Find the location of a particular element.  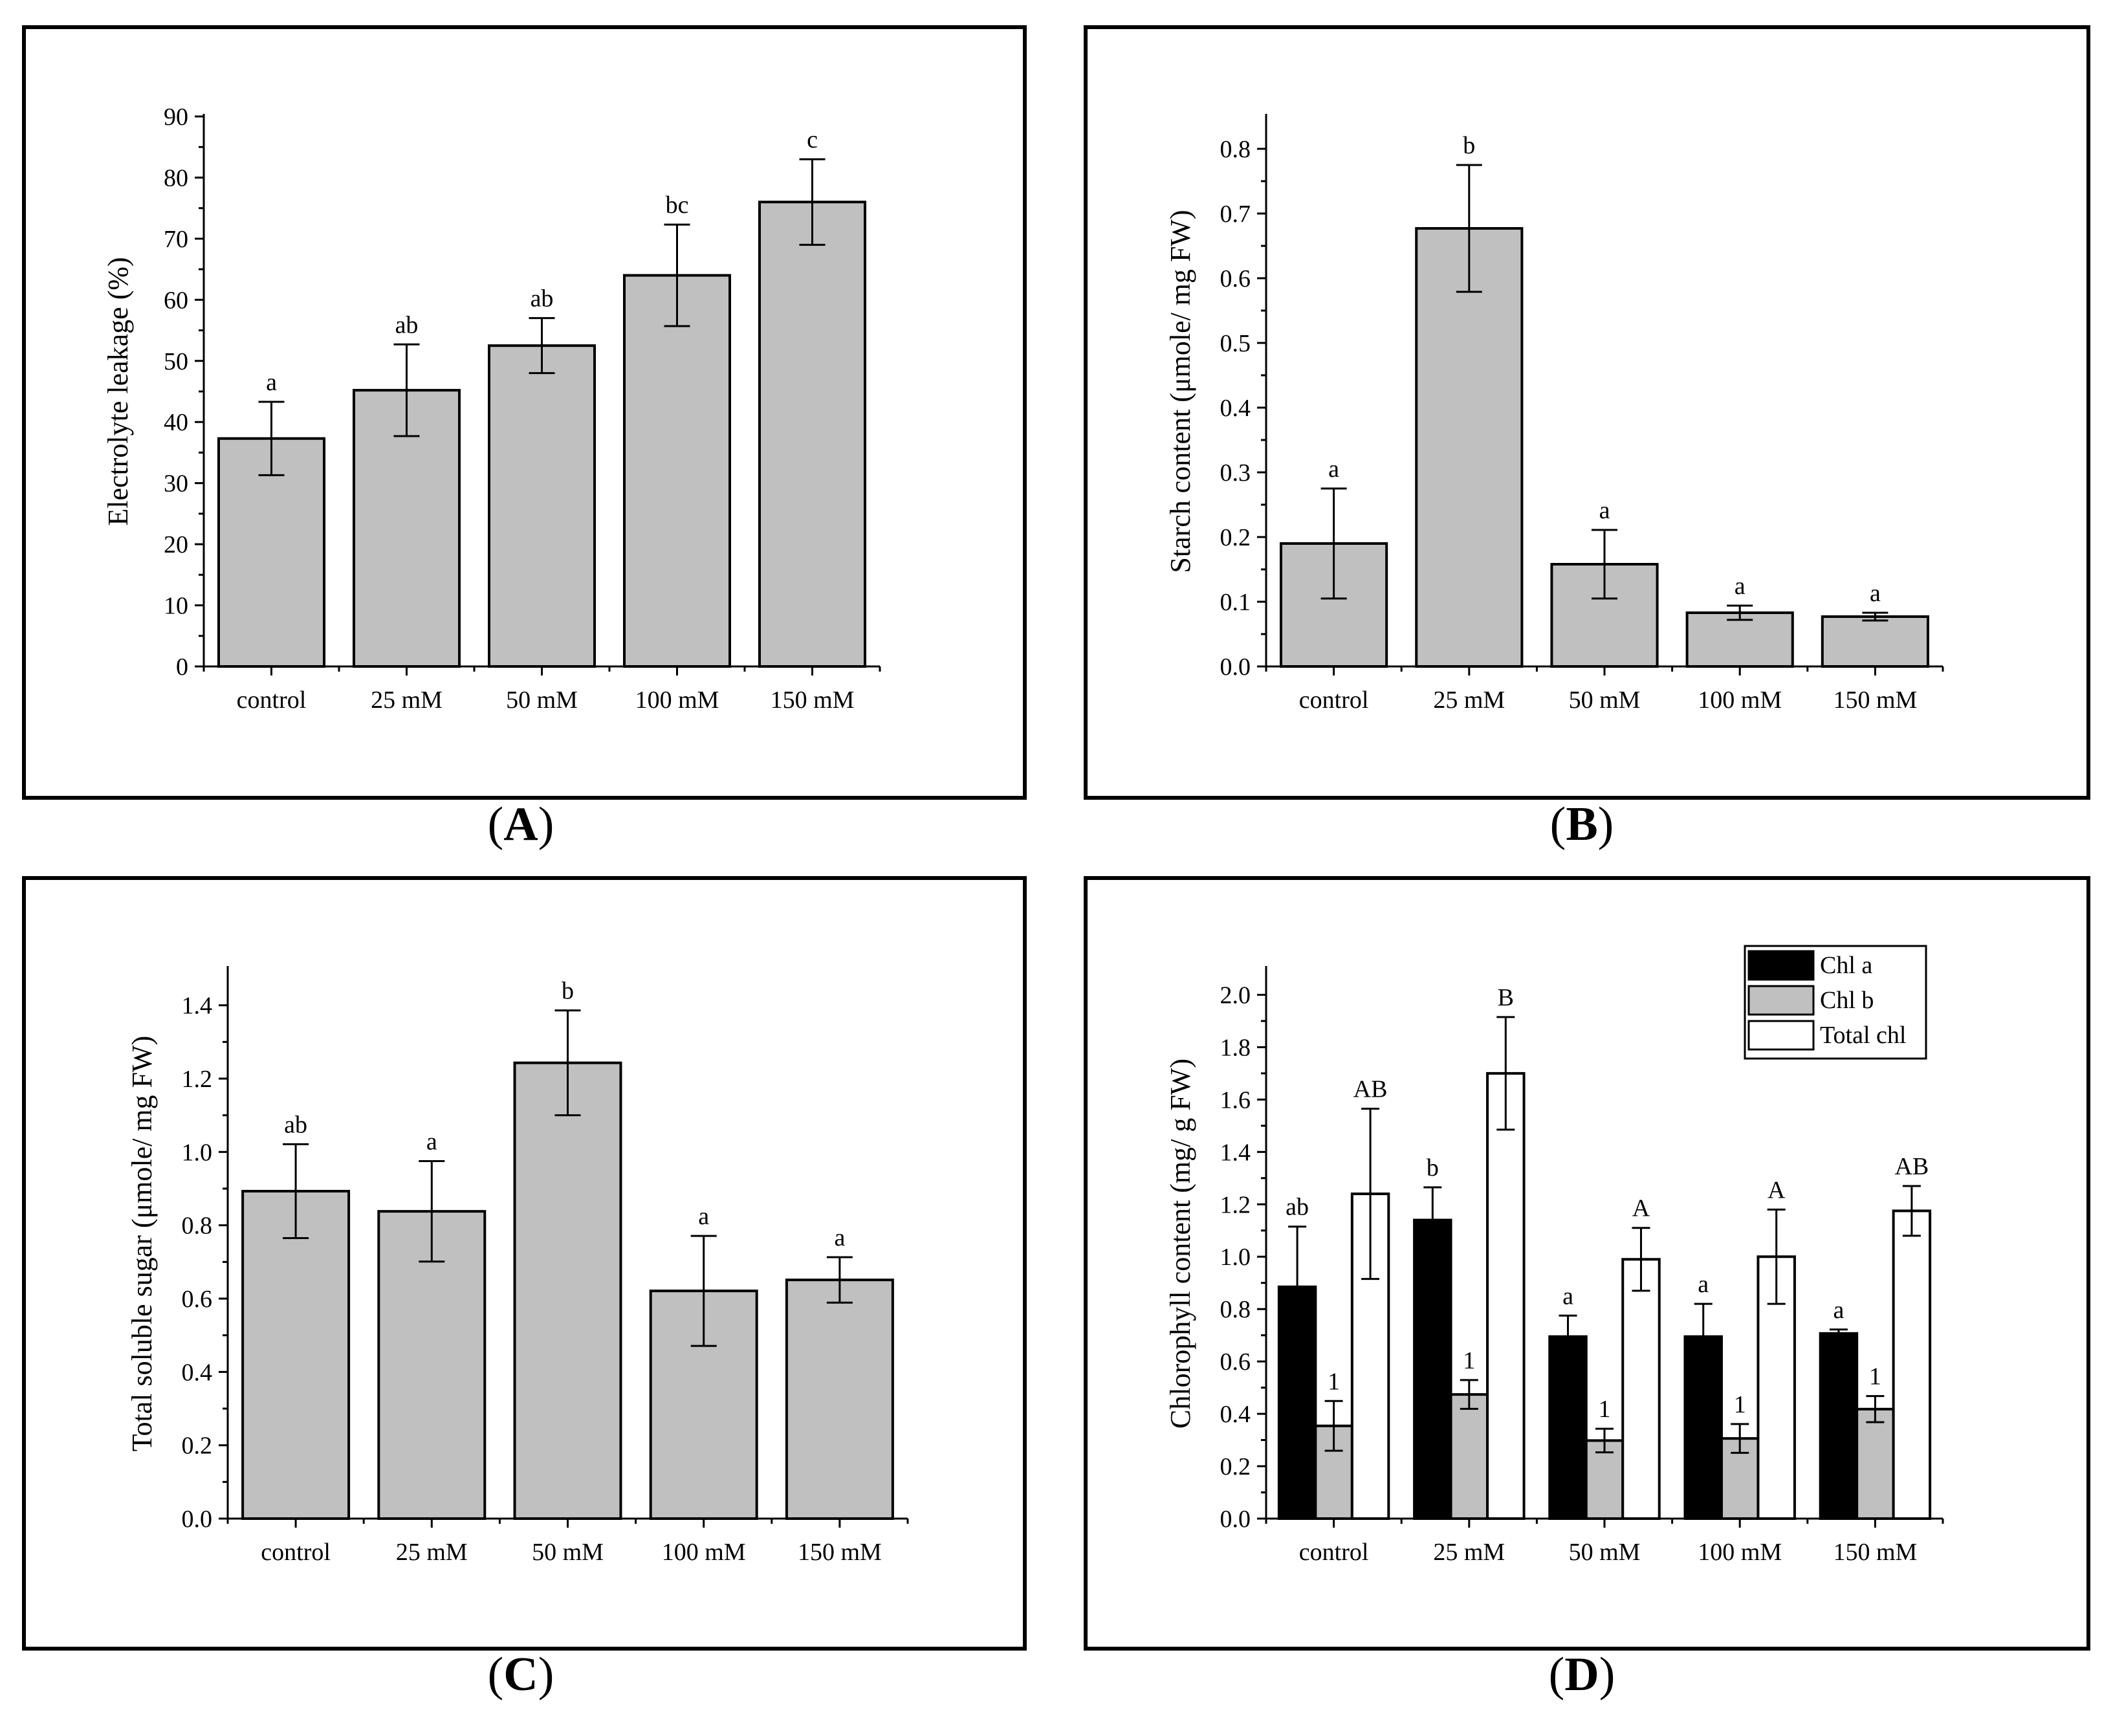

y-tick-label: 0.8 is located at coordinates (197, 1226).